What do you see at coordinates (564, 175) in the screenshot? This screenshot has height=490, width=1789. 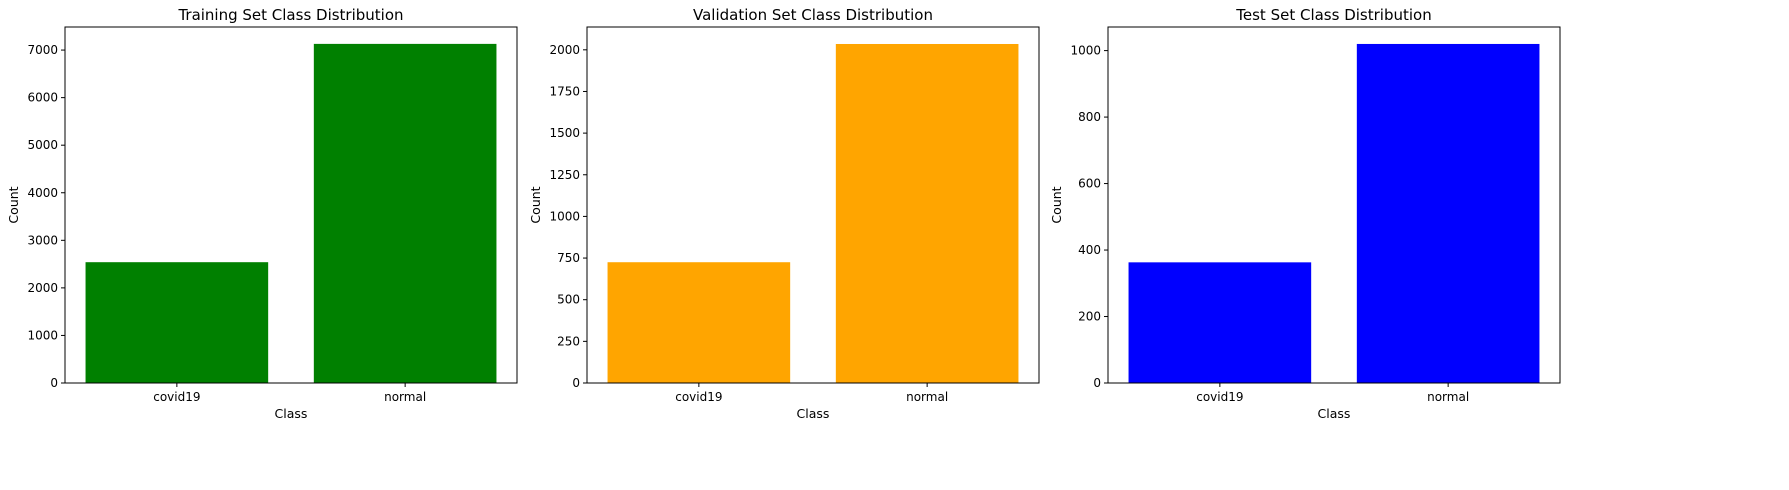 I see `y-tick-label: 1250` at bounding box center [564, 175].